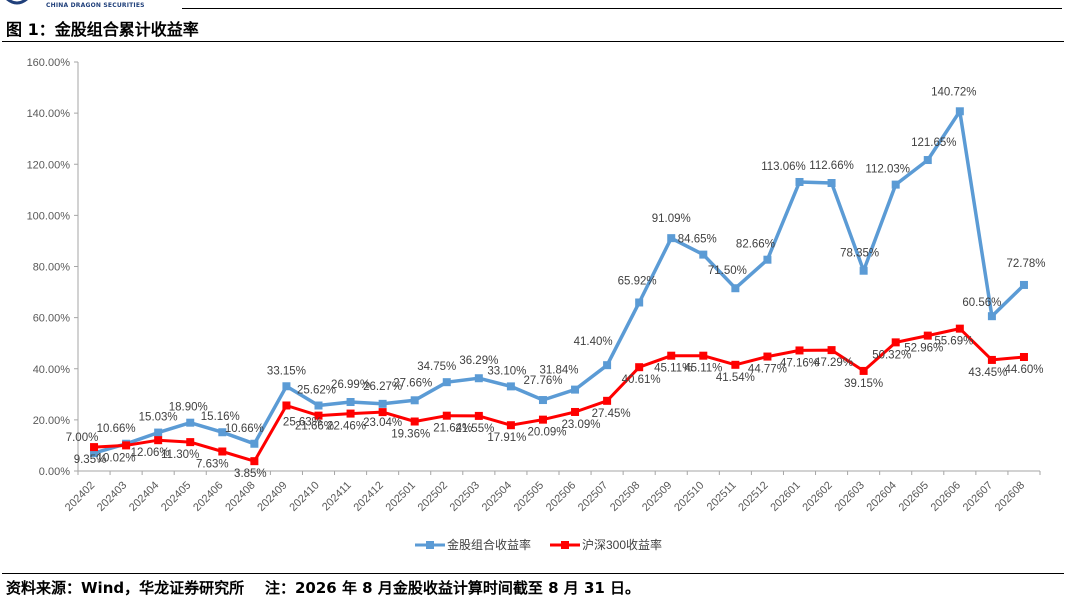  I want to click on hs300-data-label: 47.16%, so click(799, 363).